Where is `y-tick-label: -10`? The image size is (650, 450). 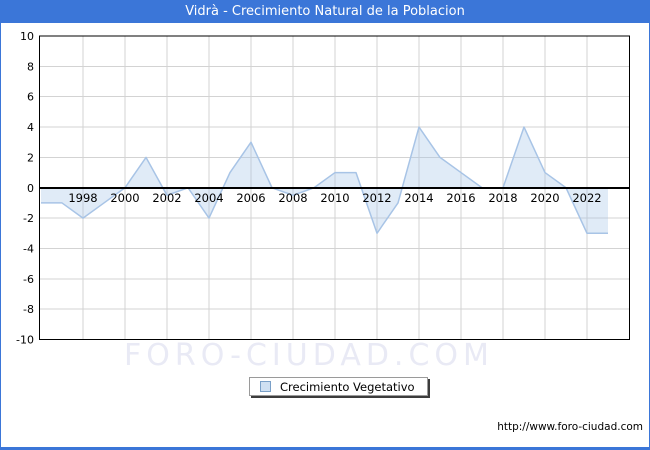 y-tick-label: -10 is located at coordinates (25, 340).